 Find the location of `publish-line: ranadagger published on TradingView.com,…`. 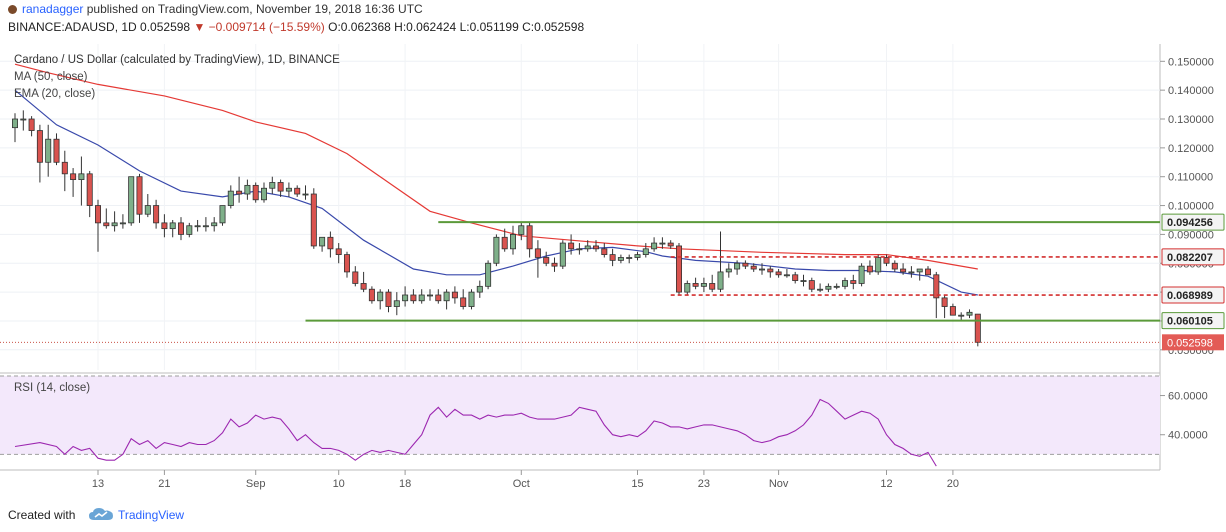

publish-line: ranadagger published on TradingView.com,… is located at coordinates (222, 9).